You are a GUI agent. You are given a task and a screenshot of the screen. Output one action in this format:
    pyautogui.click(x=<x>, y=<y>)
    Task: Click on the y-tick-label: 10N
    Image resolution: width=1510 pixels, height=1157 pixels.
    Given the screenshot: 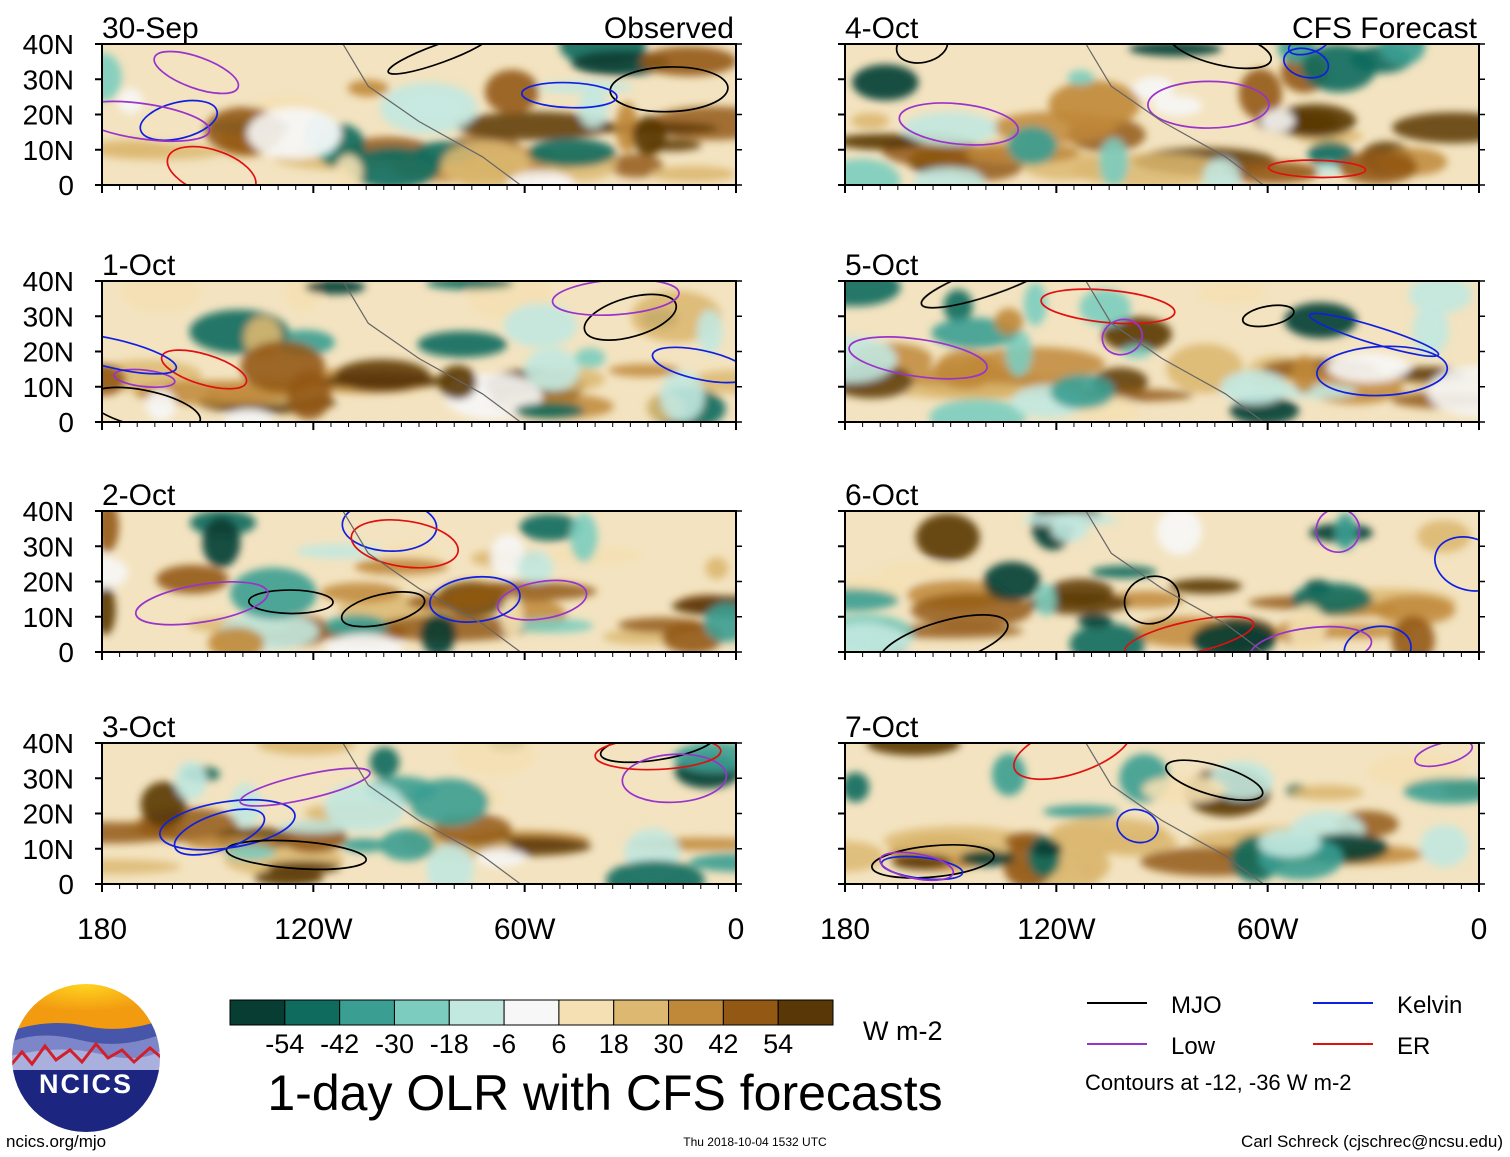 What is the action you would take?
    pyautogui.click(x=48, y=849)
    